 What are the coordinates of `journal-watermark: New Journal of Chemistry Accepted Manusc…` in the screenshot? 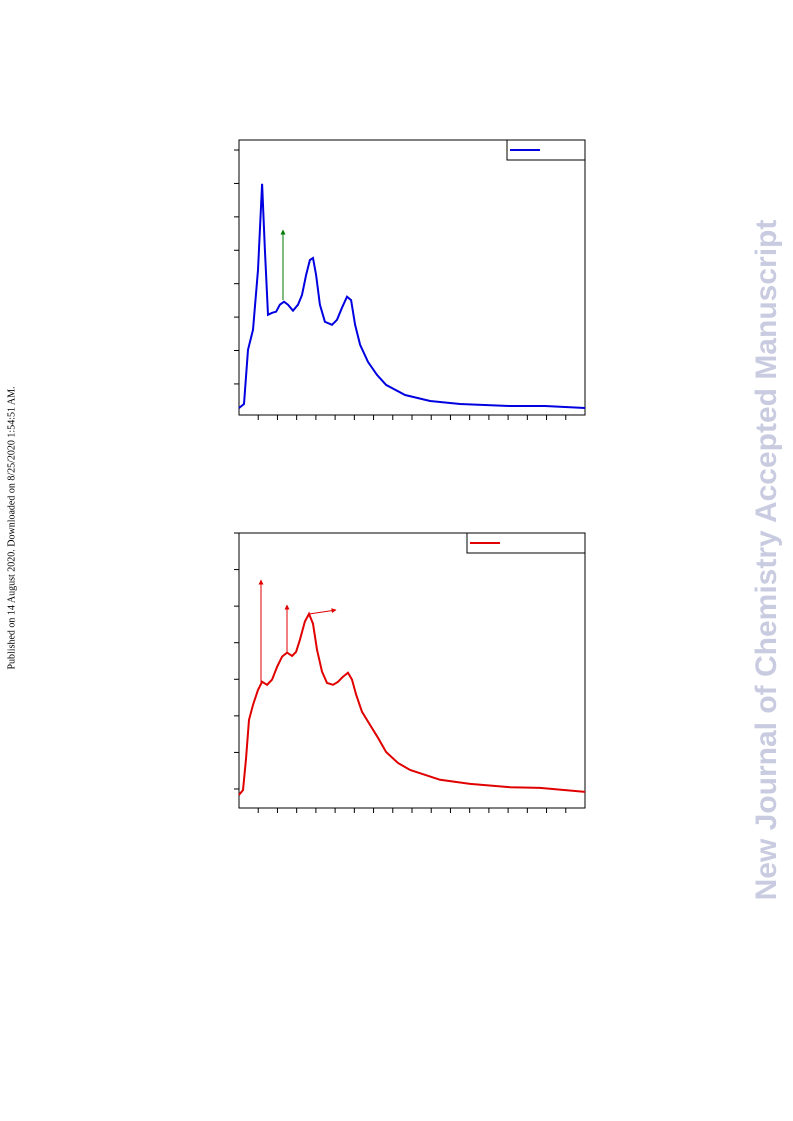 It's located at (766, 560).